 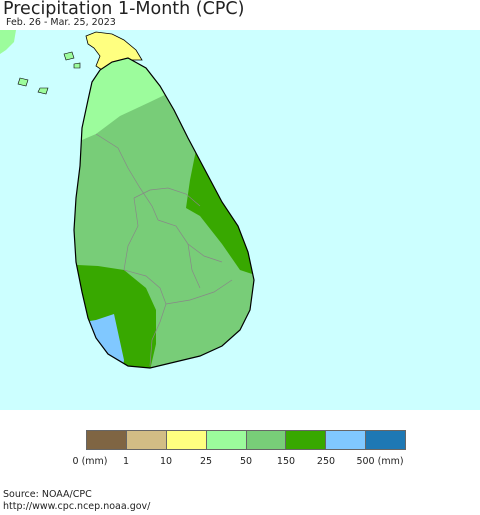 I want to click on legend-labels: 0 (mm) 1 10 25 50 150 250 500 (mm), so click(x=240, y=463).